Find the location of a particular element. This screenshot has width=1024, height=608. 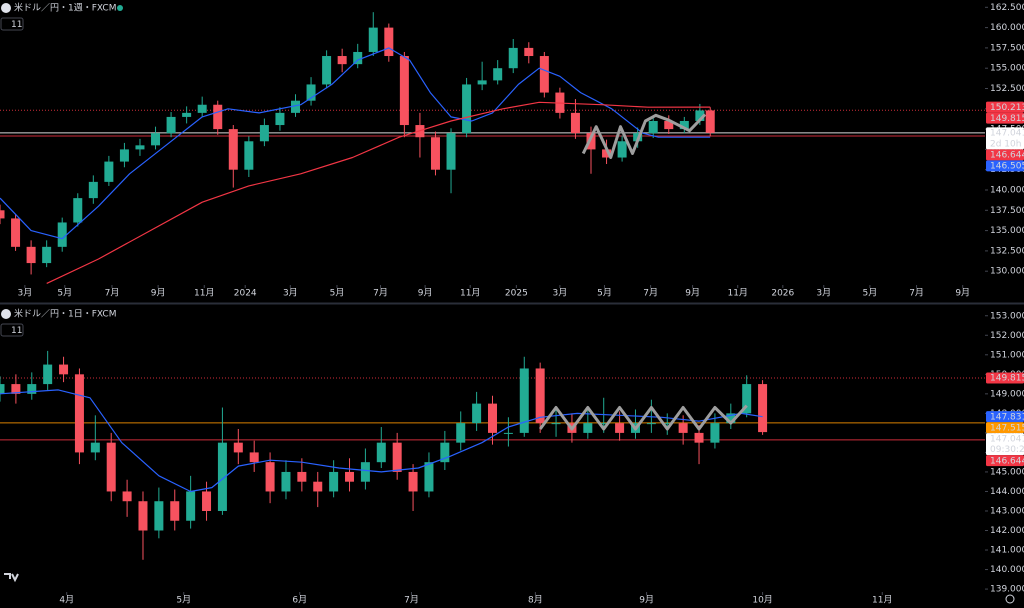

y-tick-label: 152.500 is located at coordinates (1007, 89).